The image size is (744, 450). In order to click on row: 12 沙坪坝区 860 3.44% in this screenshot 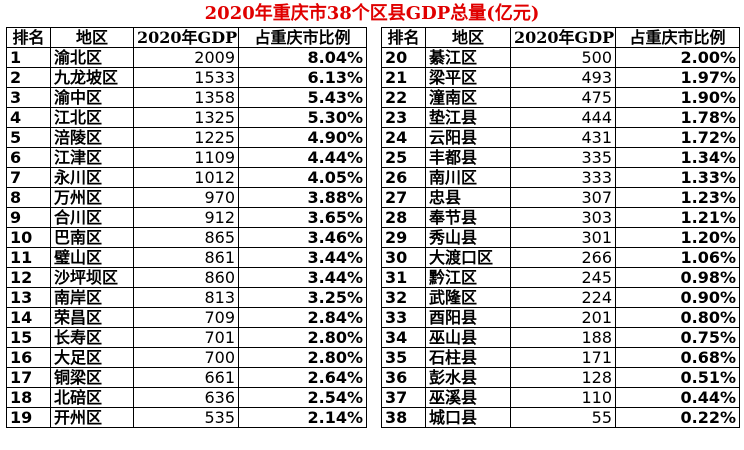, I will do `click(186, 277)`.